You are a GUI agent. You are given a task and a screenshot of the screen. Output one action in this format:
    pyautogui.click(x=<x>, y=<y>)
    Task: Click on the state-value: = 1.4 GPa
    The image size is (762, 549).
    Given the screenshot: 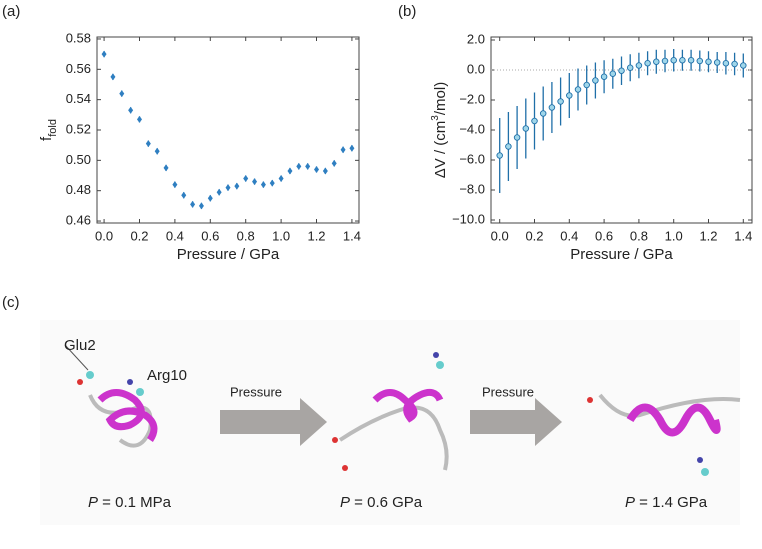 What is the action you would take?
    pyautogui.click(x=671, y=502)
    